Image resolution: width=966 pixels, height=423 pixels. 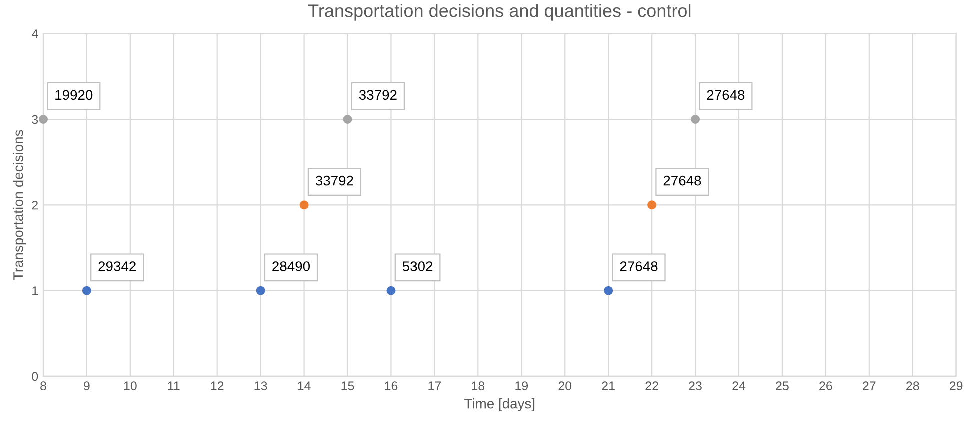 I want to click on x-tick-label: 29, so click(x=956, y=386).